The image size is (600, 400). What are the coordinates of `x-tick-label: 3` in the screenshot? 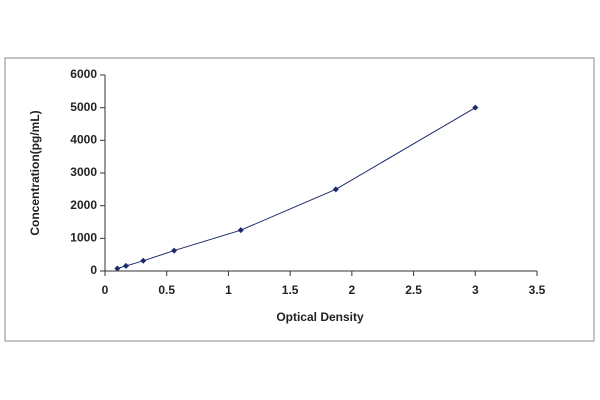 It's located at (475, 290).